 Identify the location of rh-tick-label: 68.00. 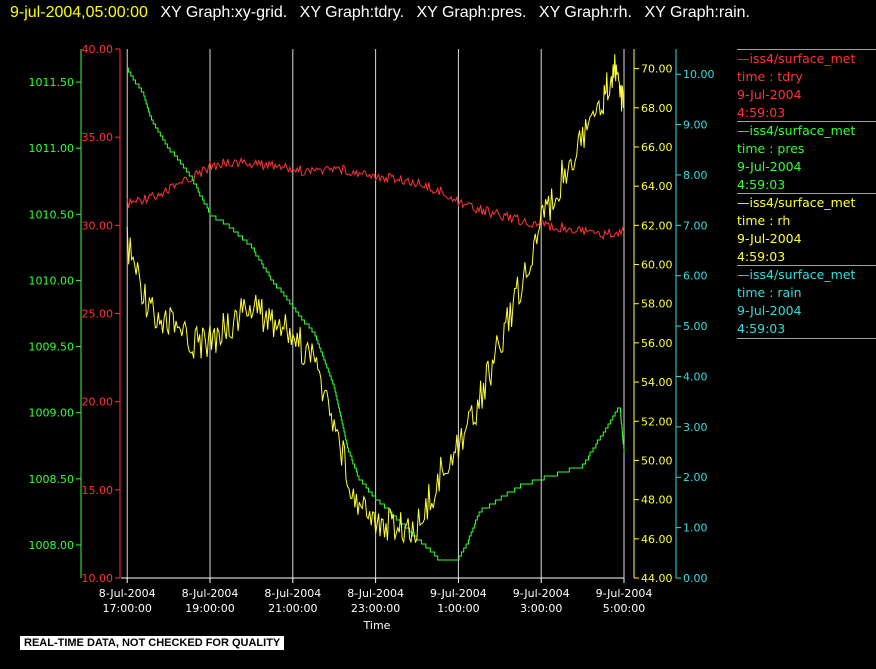
(657, 108).